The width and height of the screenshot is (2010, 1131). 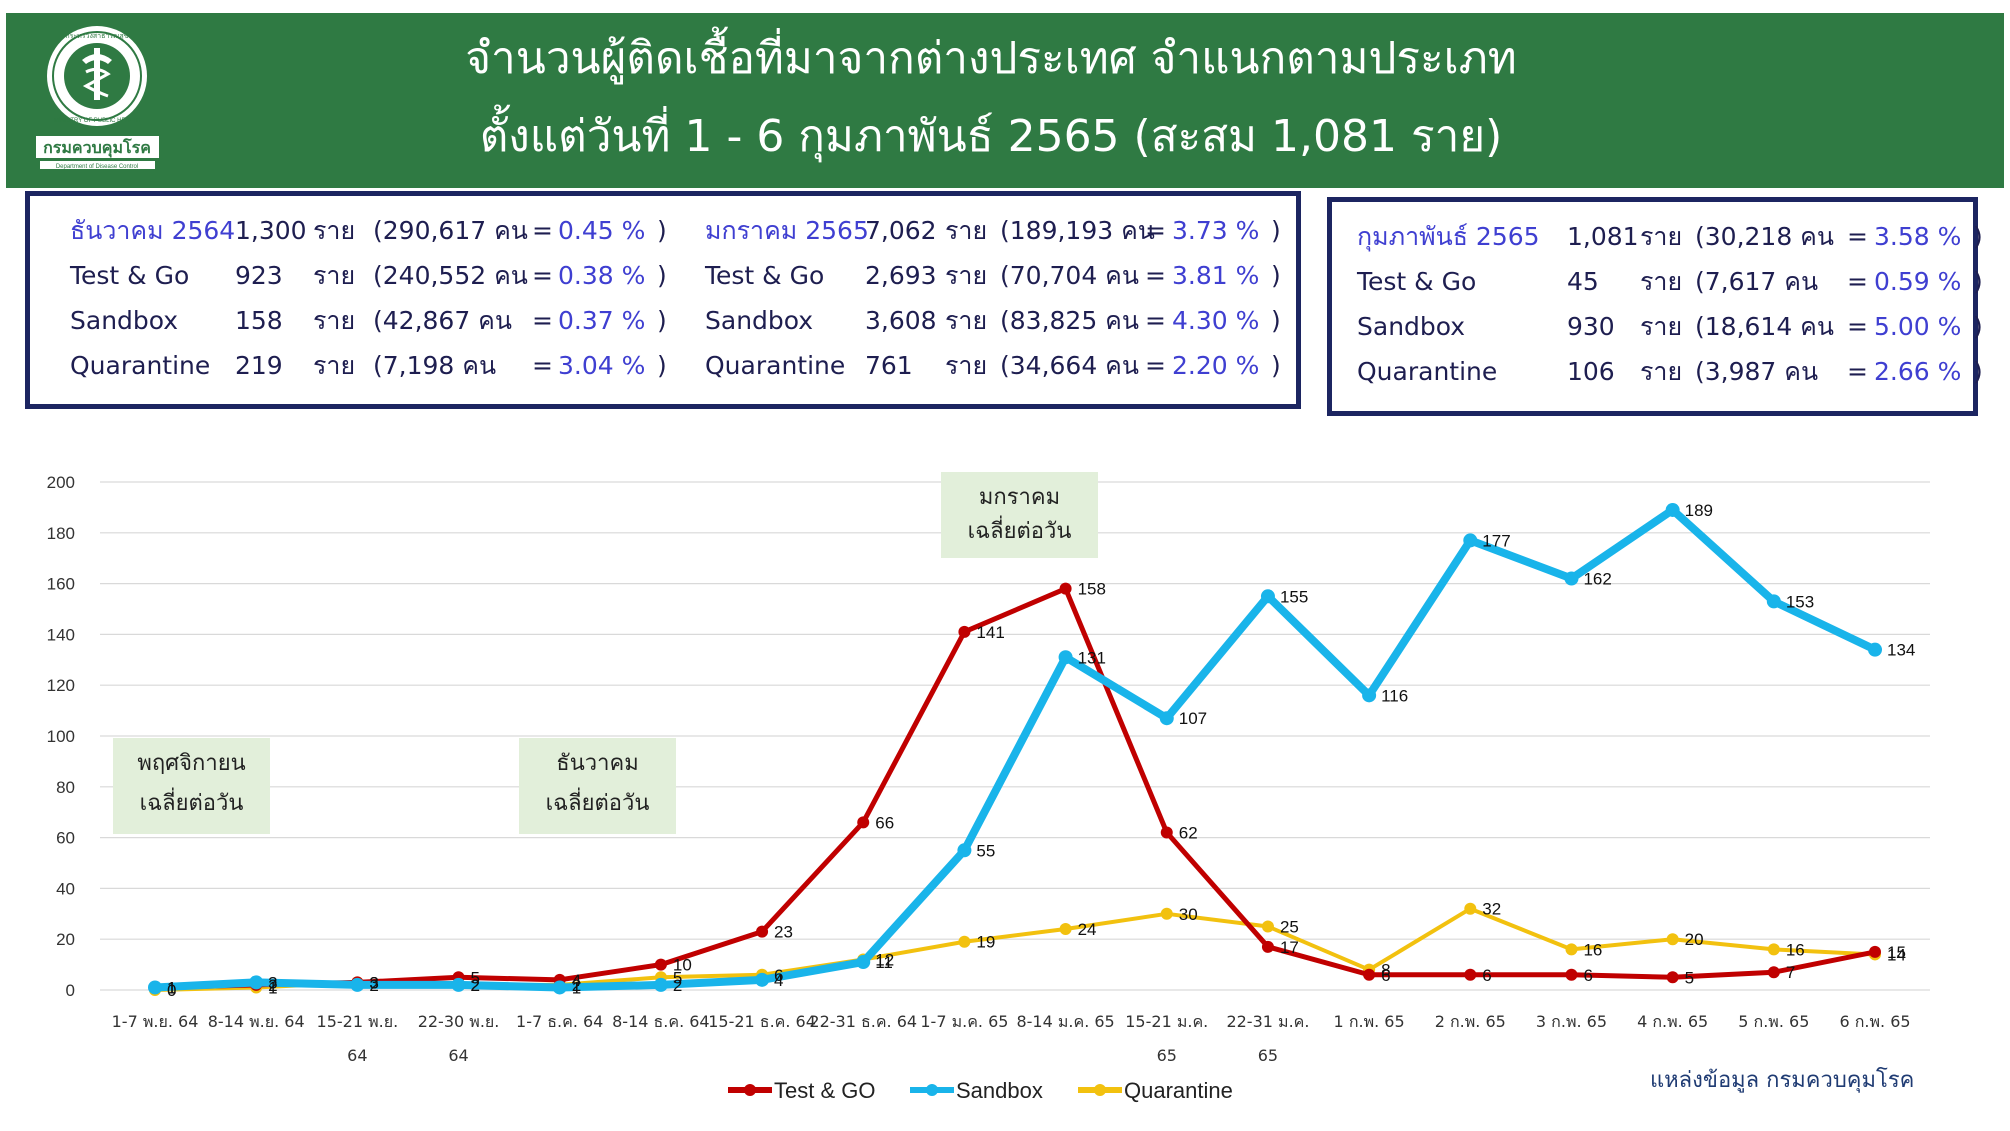 I want to click on stat-people: (189,193 คน, so click(x=1077, y=230).